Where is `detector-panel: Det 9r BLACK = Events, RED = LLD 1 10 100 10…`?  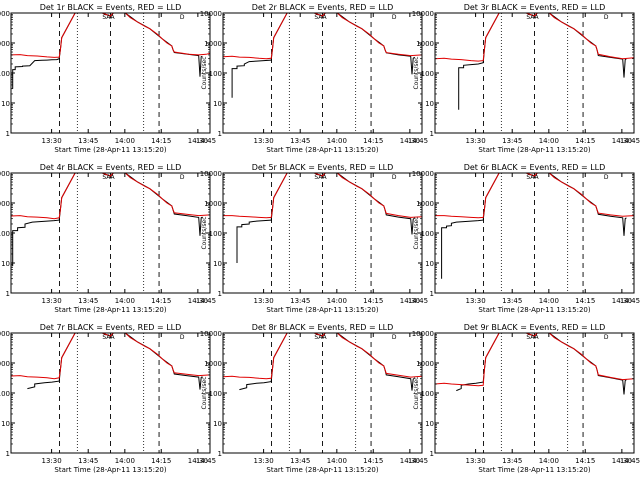 detector-panel: Det 9r BLACK = Events, RED = LLD 1 10 100 10… is located at coordinates (526, 398).